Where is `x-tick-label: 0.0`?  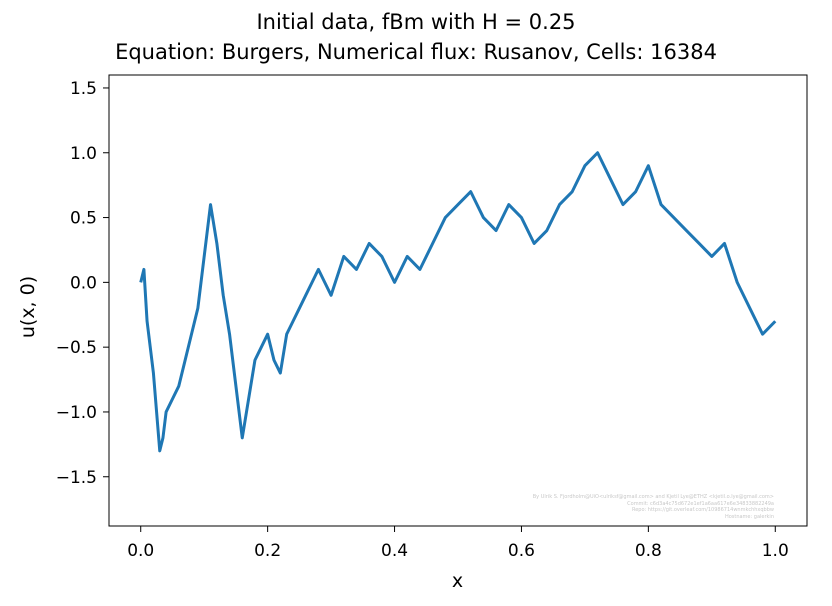
x-tick-label: 0.0 is located at coordinates (140, 551).